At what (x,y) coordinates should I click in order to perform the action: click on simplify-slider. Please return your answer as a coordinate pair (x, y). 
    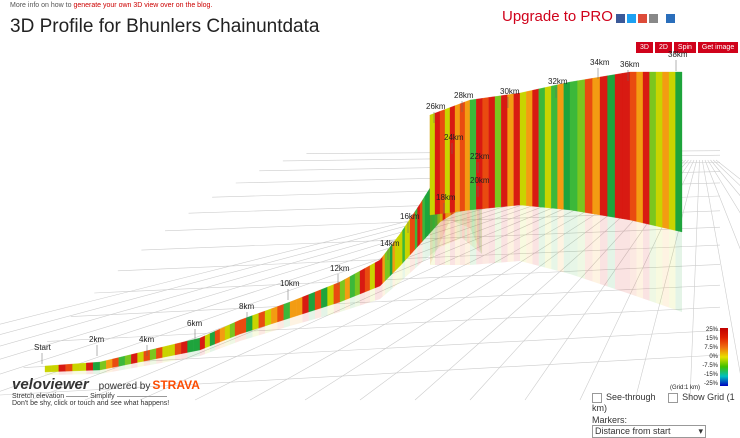
    Looking at the image, I should click on (142, 396).